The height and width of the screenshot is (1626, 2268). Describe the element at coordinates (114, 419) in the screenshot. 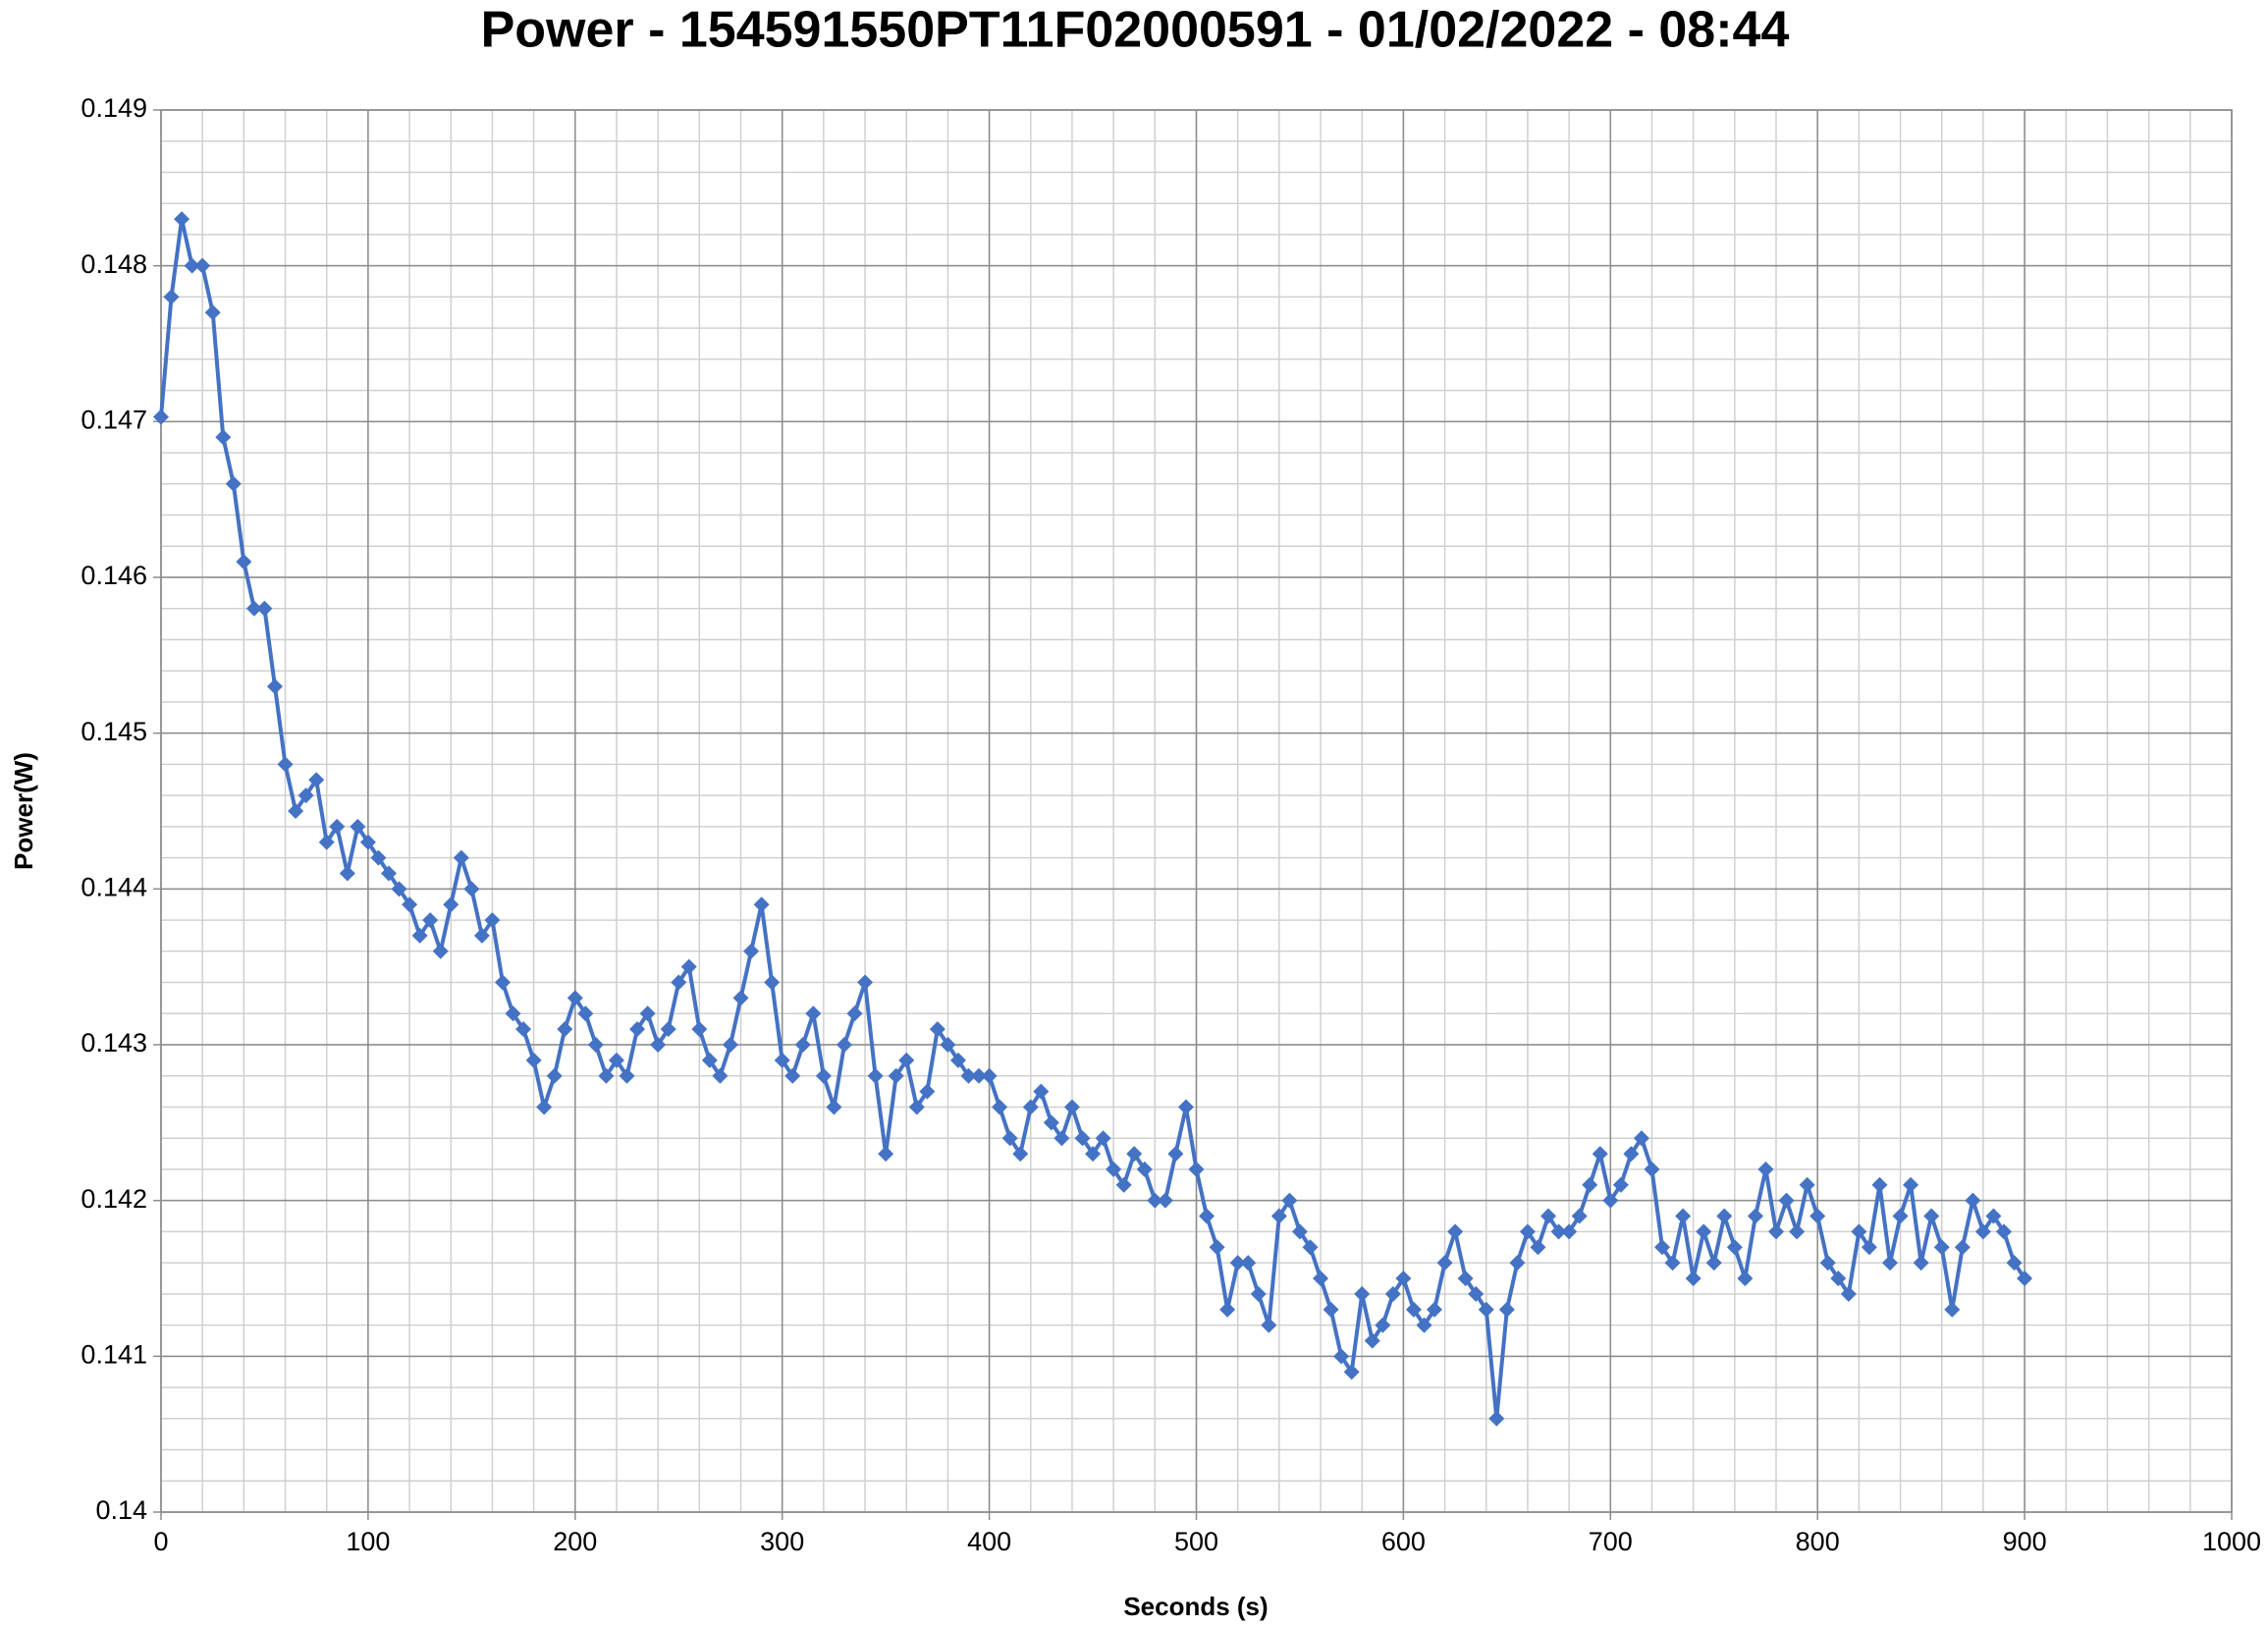

I see `y-tick-label: 0.147` at that location.